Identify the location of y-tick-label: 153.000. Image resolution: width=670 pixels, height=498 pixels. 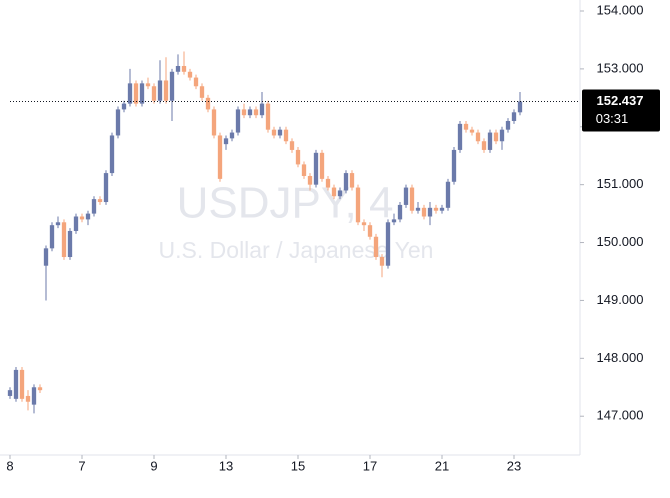
(620, 67).